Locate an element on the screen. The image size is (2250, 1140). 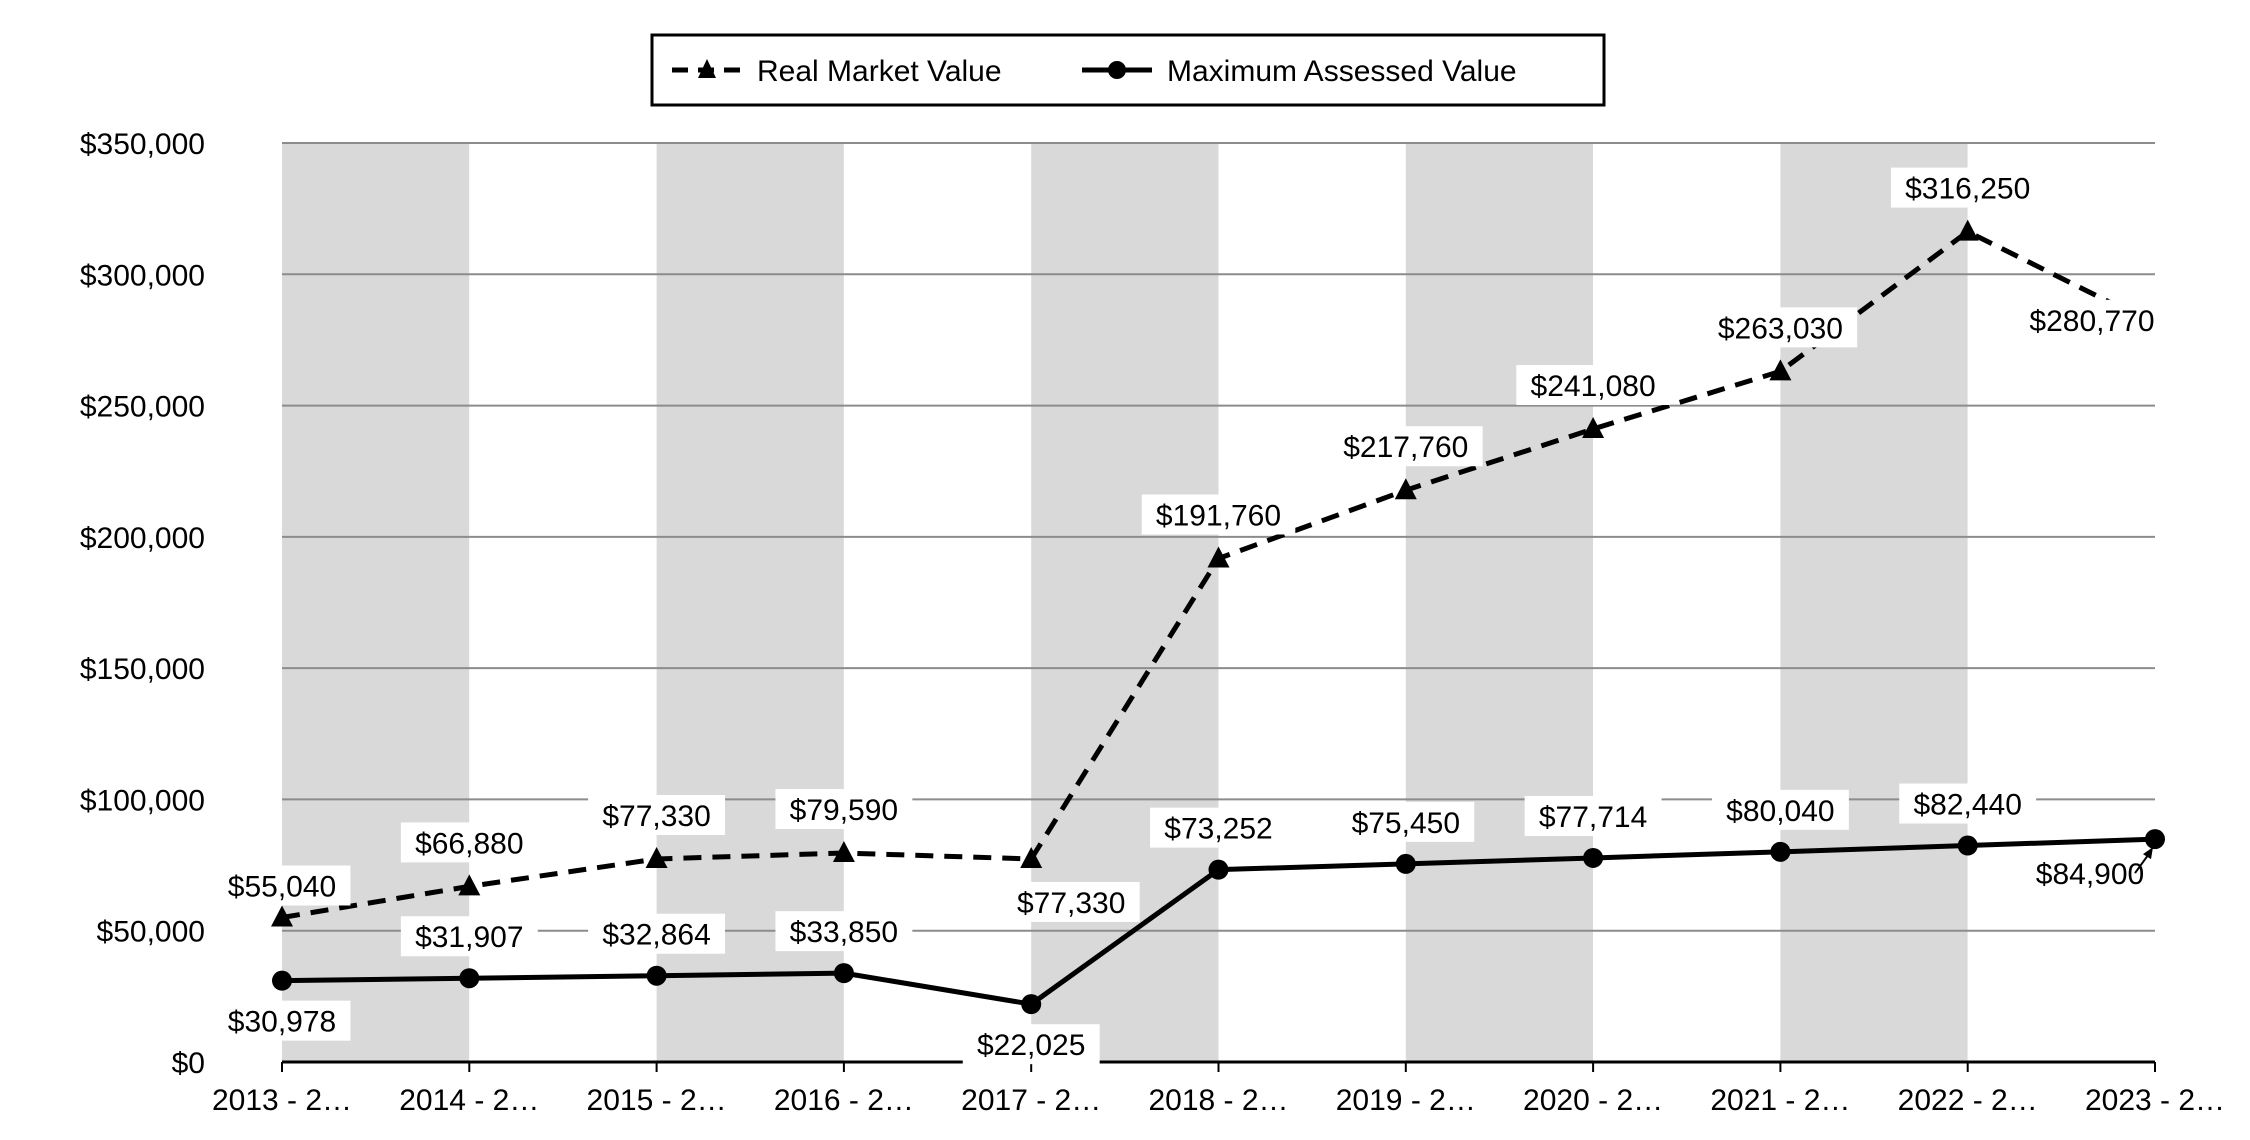
data-label-s1-8: $80,040 is located at coordinates (1780, 811).